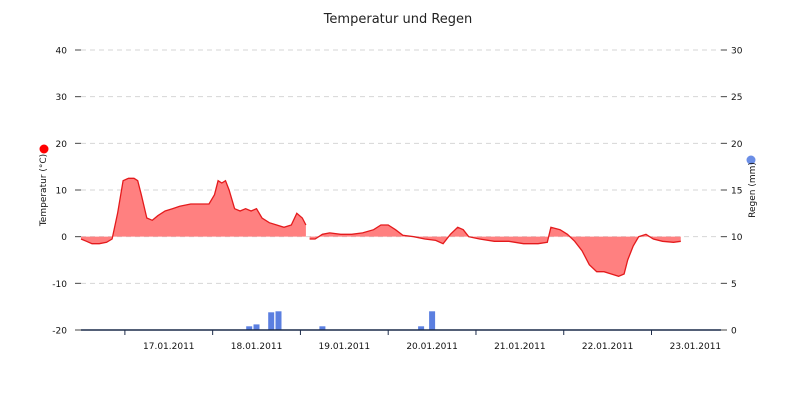 The image size is (800, 400). What do you see at coordinates (169, 347) in the screenshot?
I see `x-tick-label: 17.01.2011` at bounding box center [169, 347].